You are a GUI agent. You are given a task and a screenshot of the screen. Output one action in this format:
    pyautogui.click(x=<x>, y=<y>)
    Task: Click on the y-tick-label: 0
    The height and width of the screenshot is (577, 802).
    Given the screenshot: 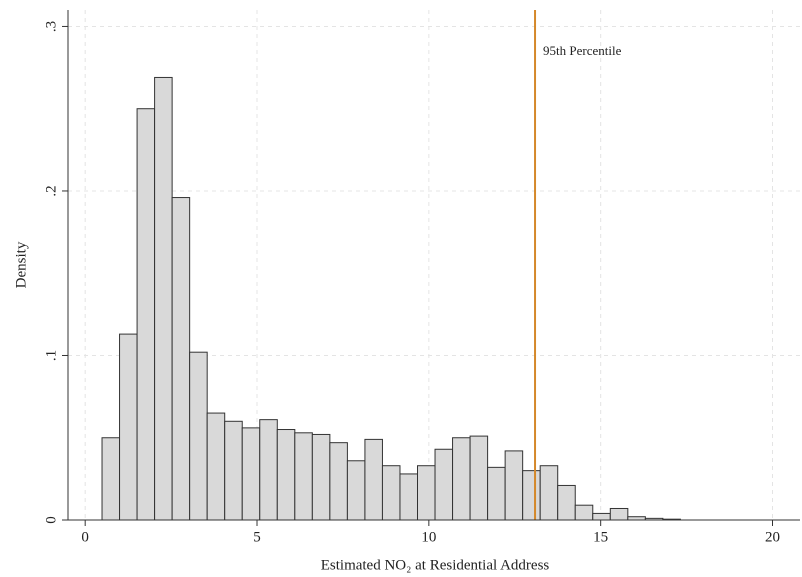 What is the action you would take?
    pyautogui.click(x=51, y=520)
    